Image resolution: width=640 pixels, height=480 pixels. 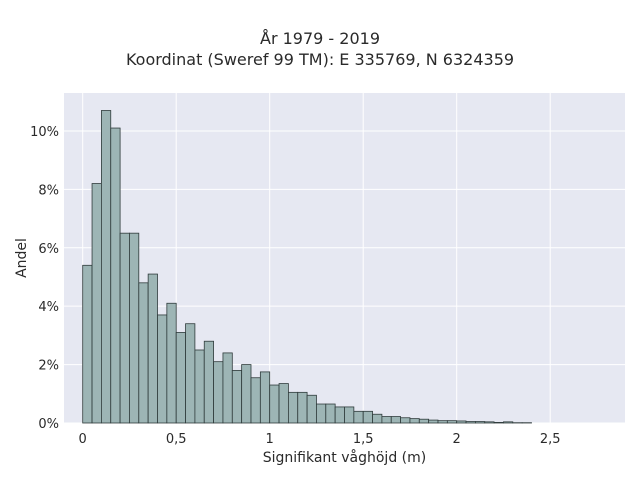 What do you see at coordinates (83, 439) in the screenshot?
I see `x-tick-label: 0` at bounding box center [83, 439].